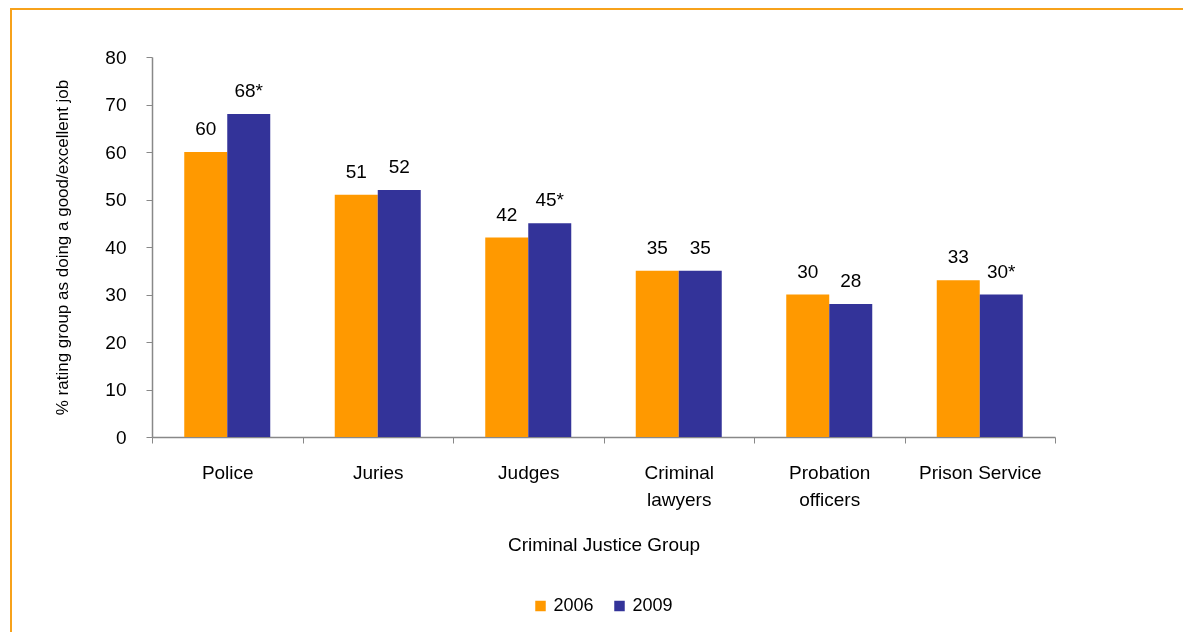  I want to click on y-tick-label: 70, so click(116, 104).